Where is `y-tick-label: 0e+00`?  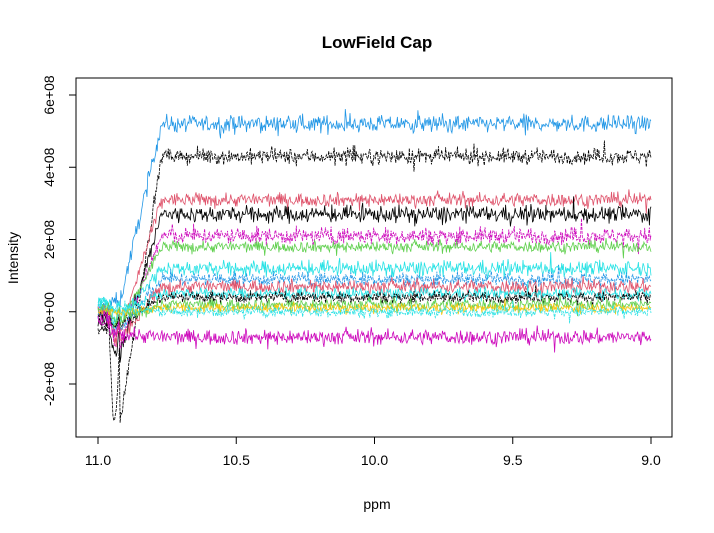
y-tick-label: 0e+00 is located at coordinates (49, 312).